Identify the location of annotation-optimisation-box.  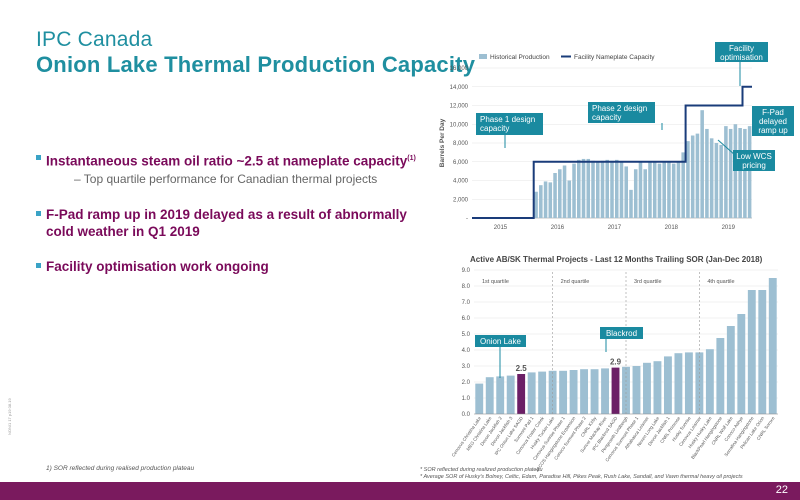
(741, 52).